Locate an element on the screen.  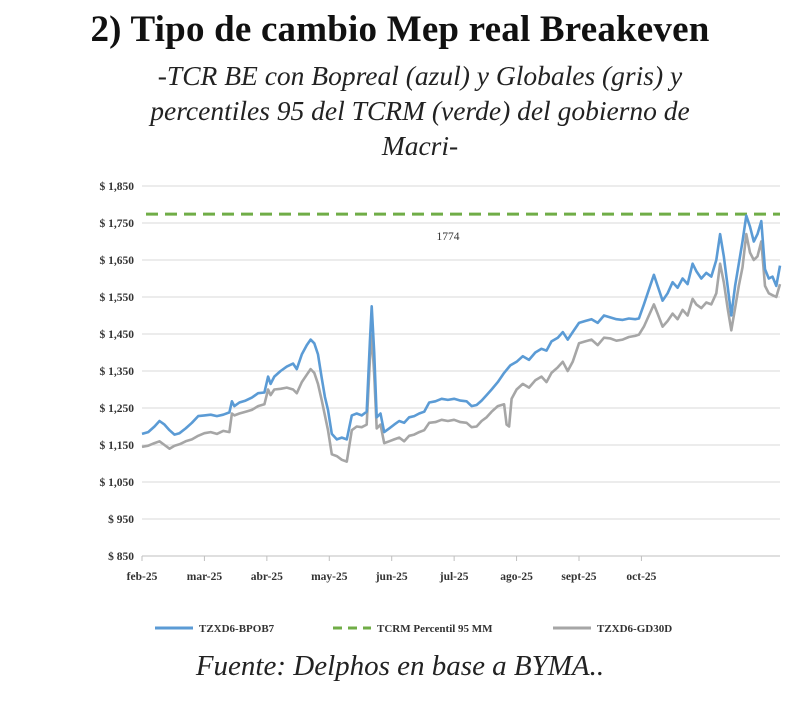
legend-label: TZXD6-GD30D is located at coordinates (634, 629).